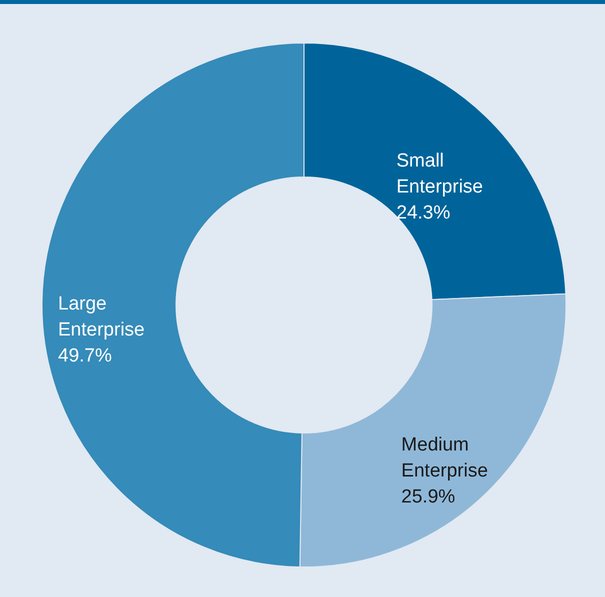 The width and height of the screenshot is (605, 597). Describe the element at coordinates (423, 213) in the screenshot. I see `data-label: 24.3%` at that location.